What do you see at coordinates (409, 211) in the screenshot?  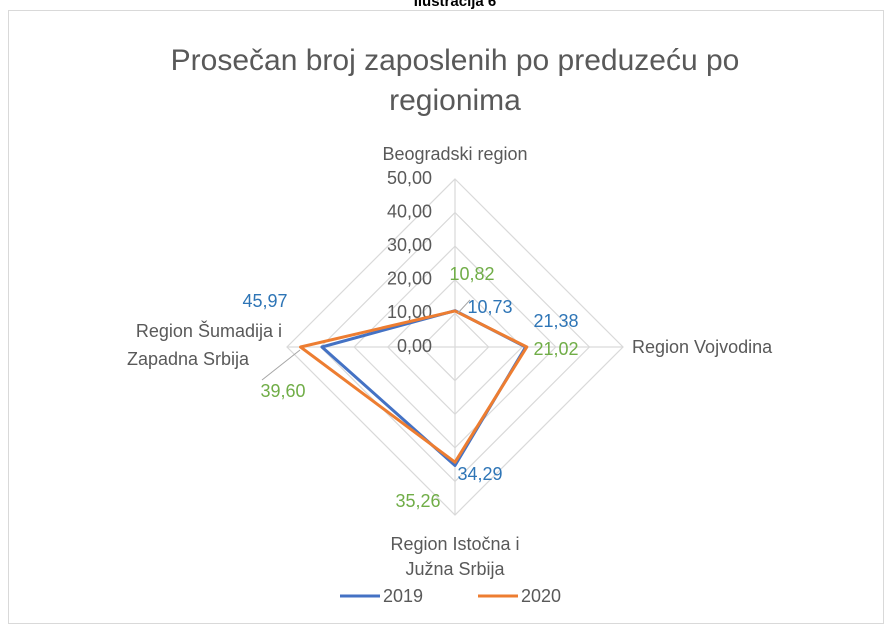 I see `r-tick-label: 40,00` at bounding box center [409, 211].